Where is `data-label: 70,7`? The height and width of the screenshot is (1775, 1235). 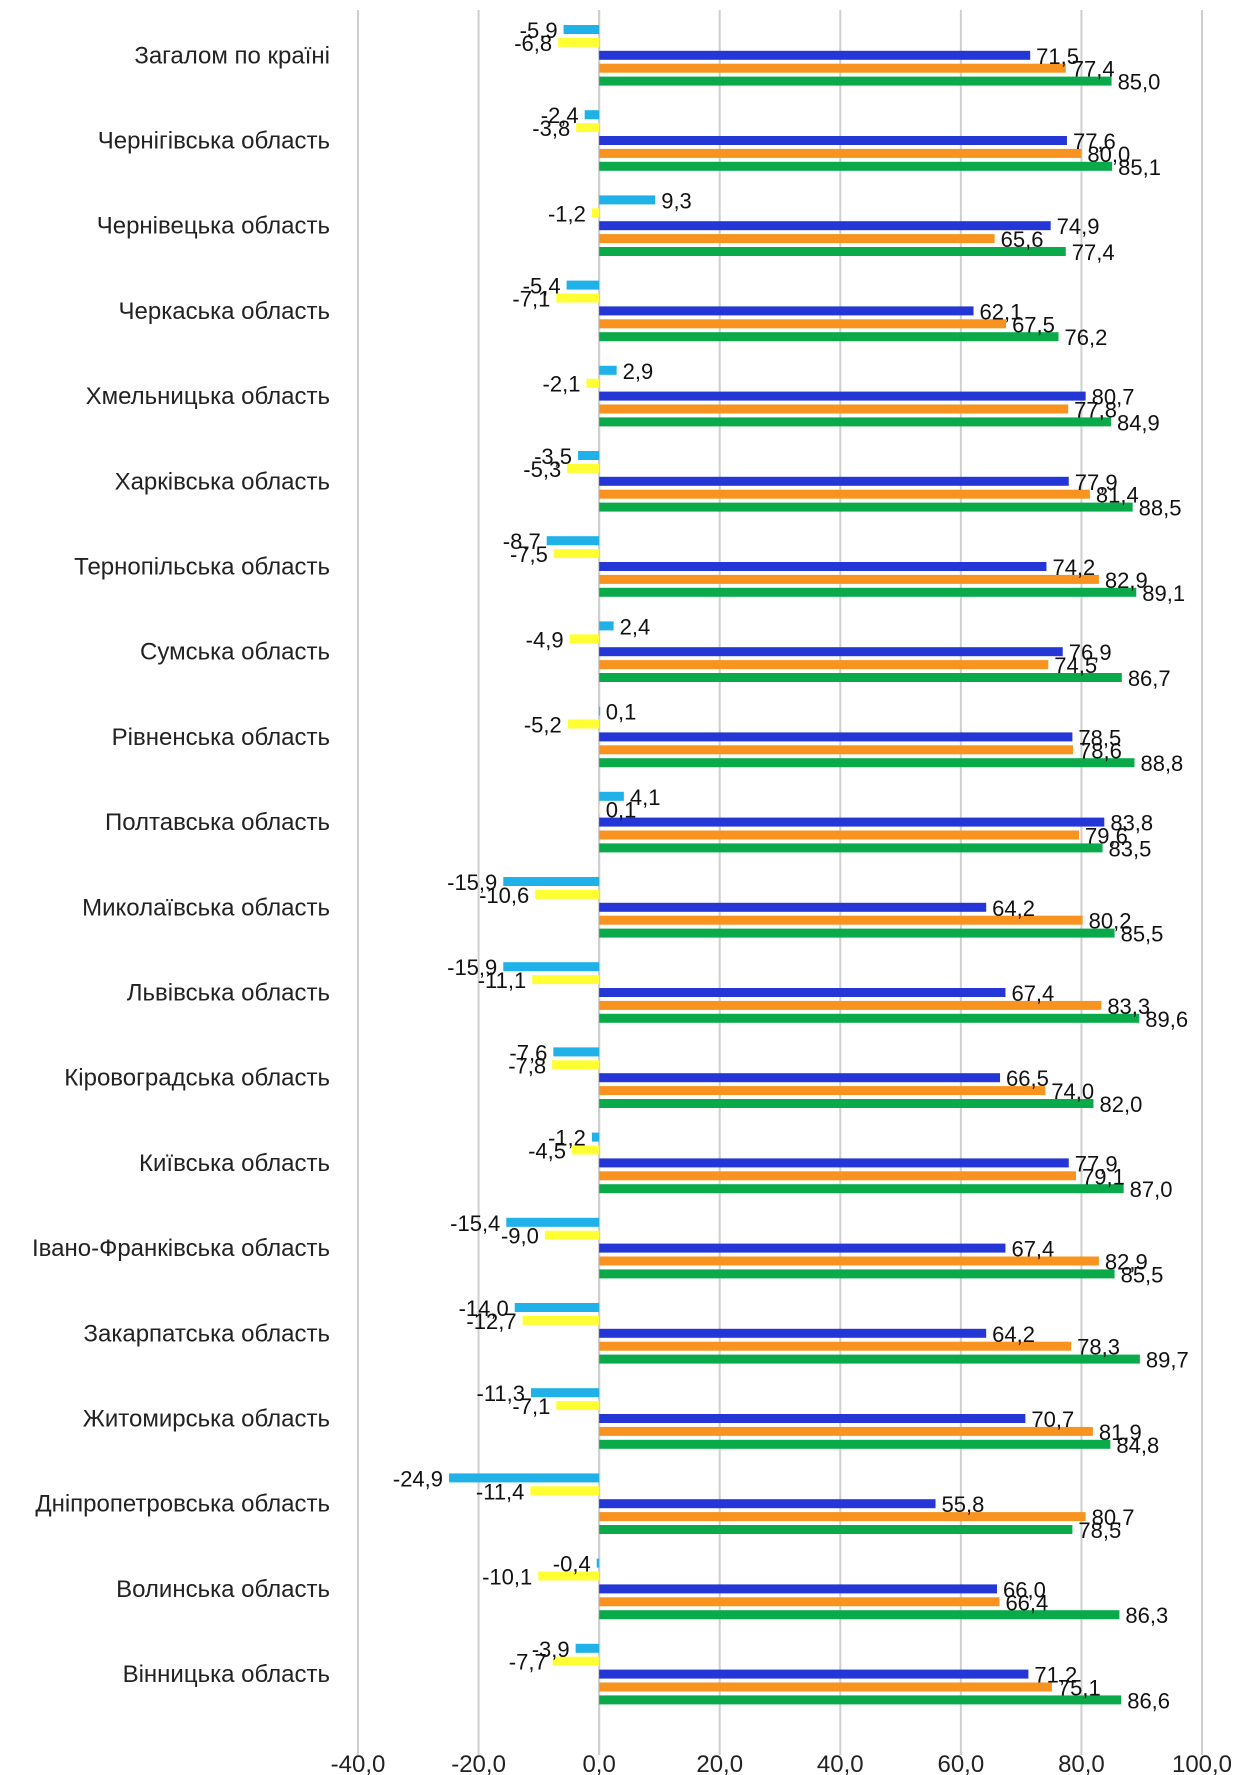 data-label: 70,7 is located at coordinates (1052, 1419).